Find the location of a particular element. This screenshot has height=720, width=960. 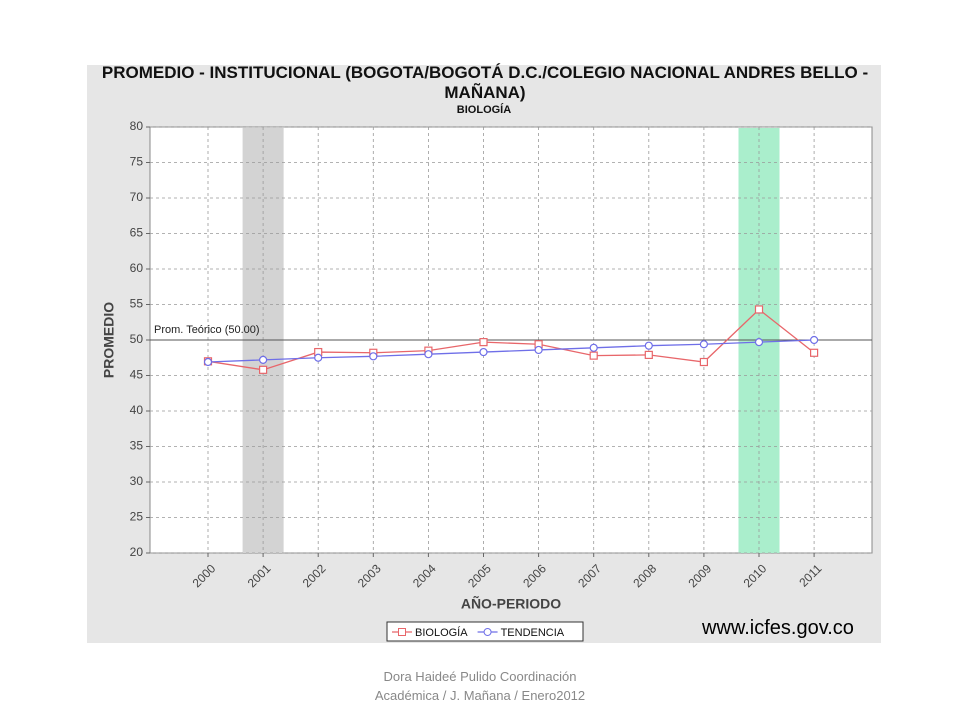

y-tick-label: 55 is located at coordinates (137, 304).